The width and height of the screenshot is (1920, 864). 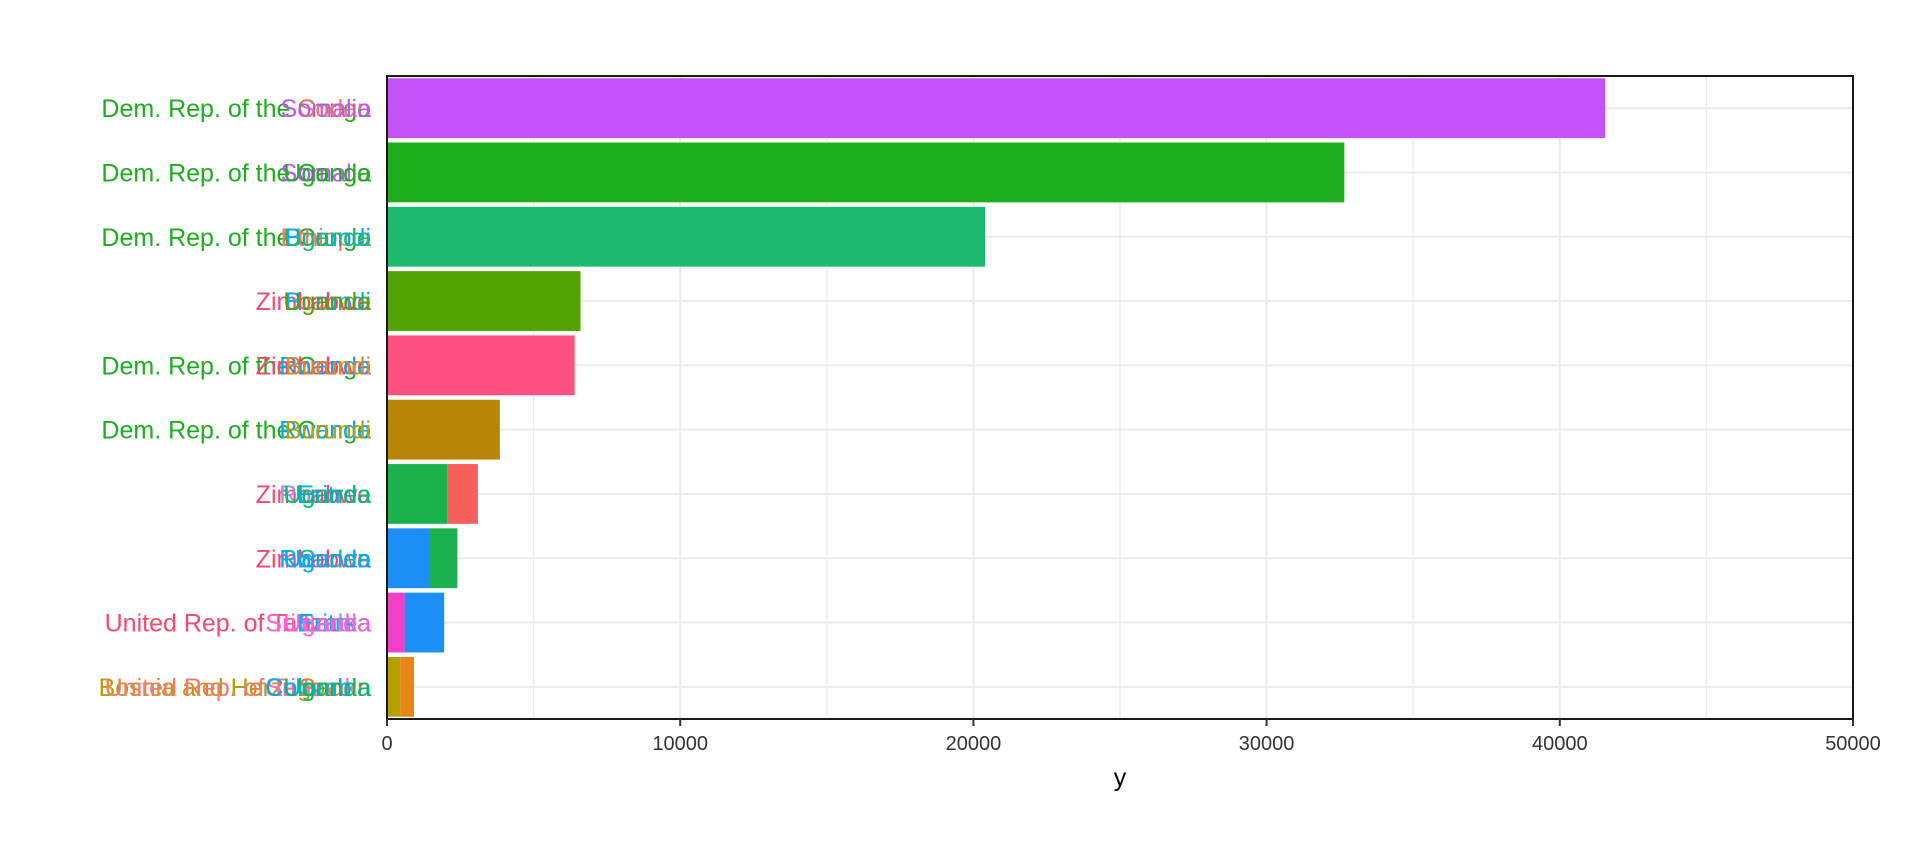 I want to click on row-label: Ethiopia, so click(x=326, y=238).